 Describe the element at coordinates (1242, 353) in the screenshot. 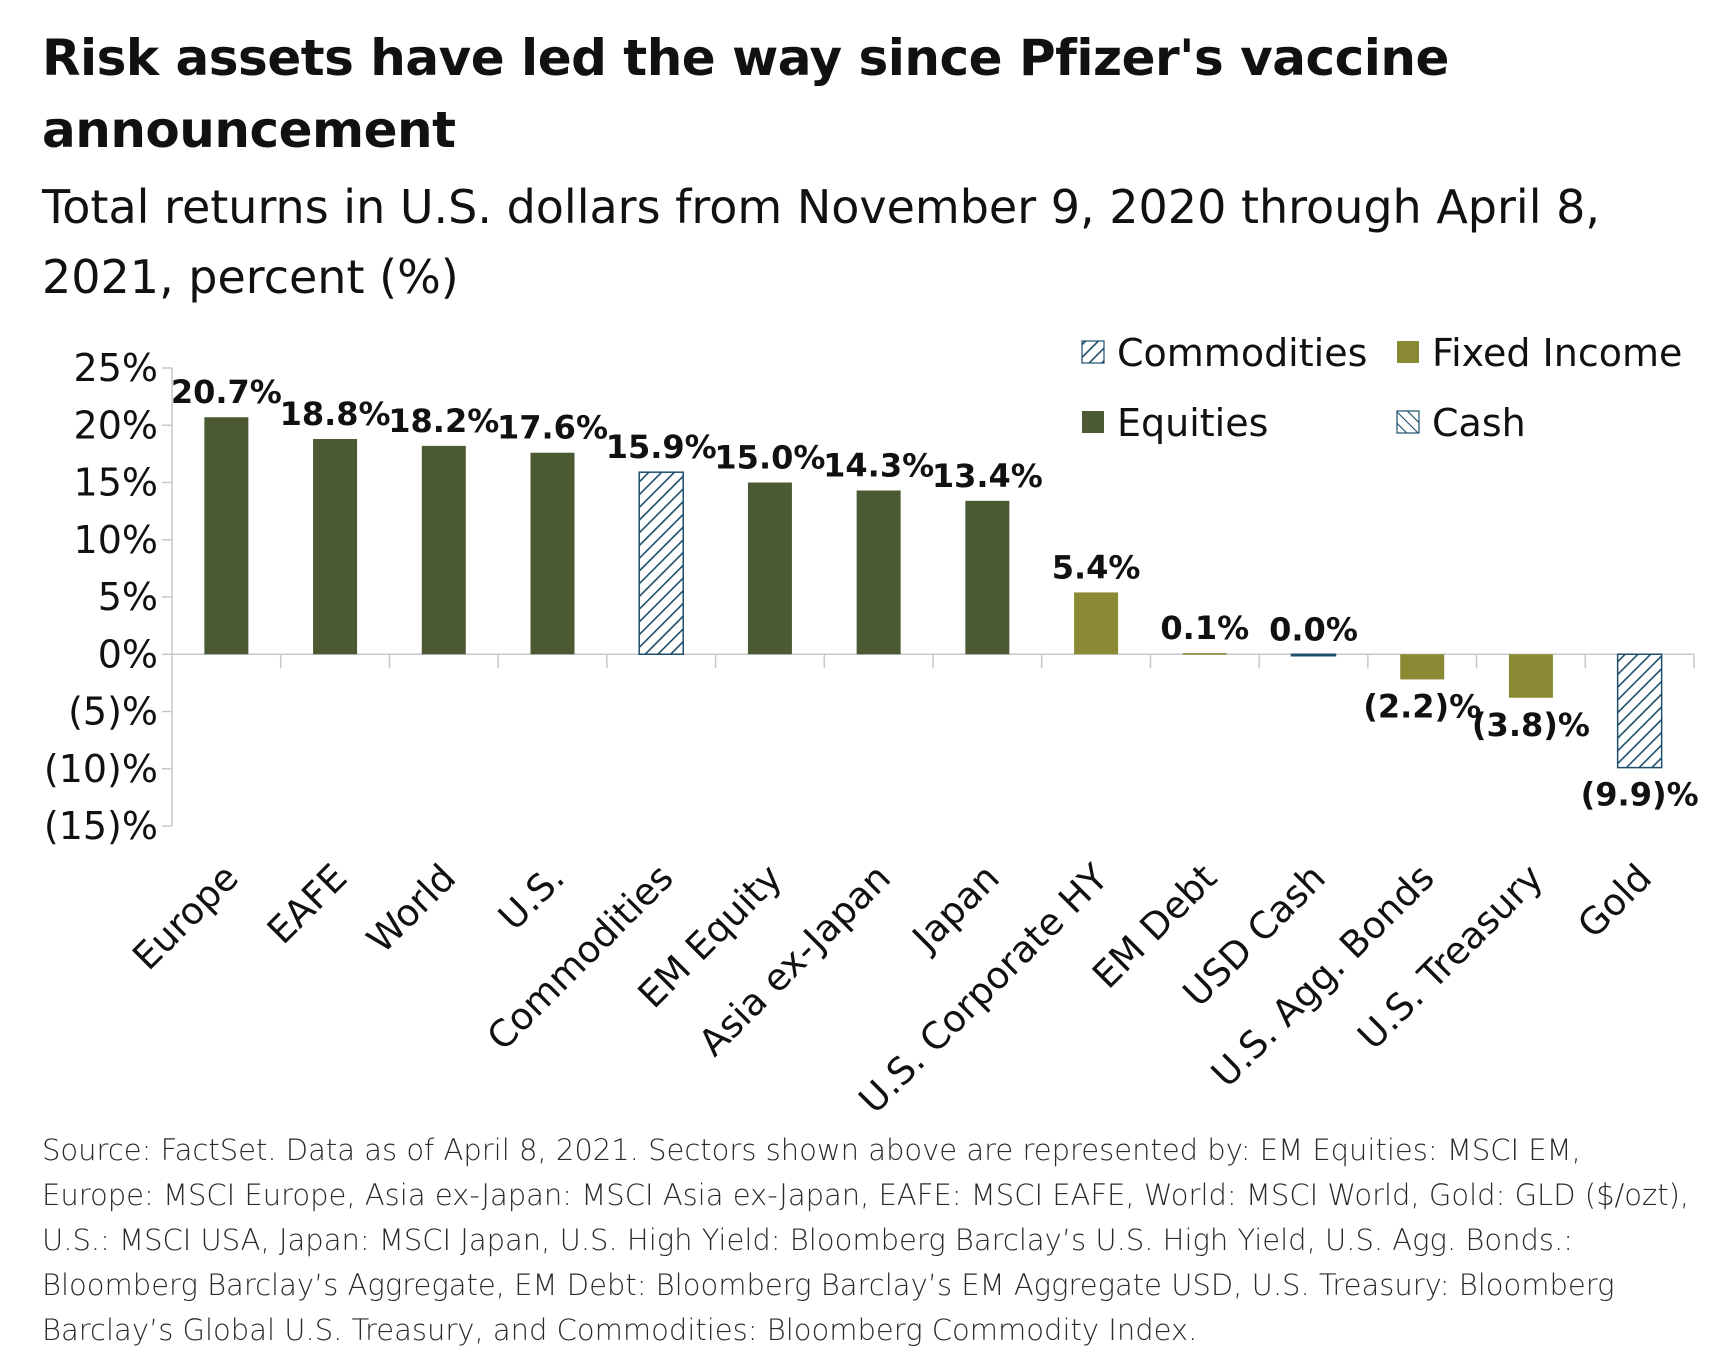

I see `legend-label: Commodities` at that location.